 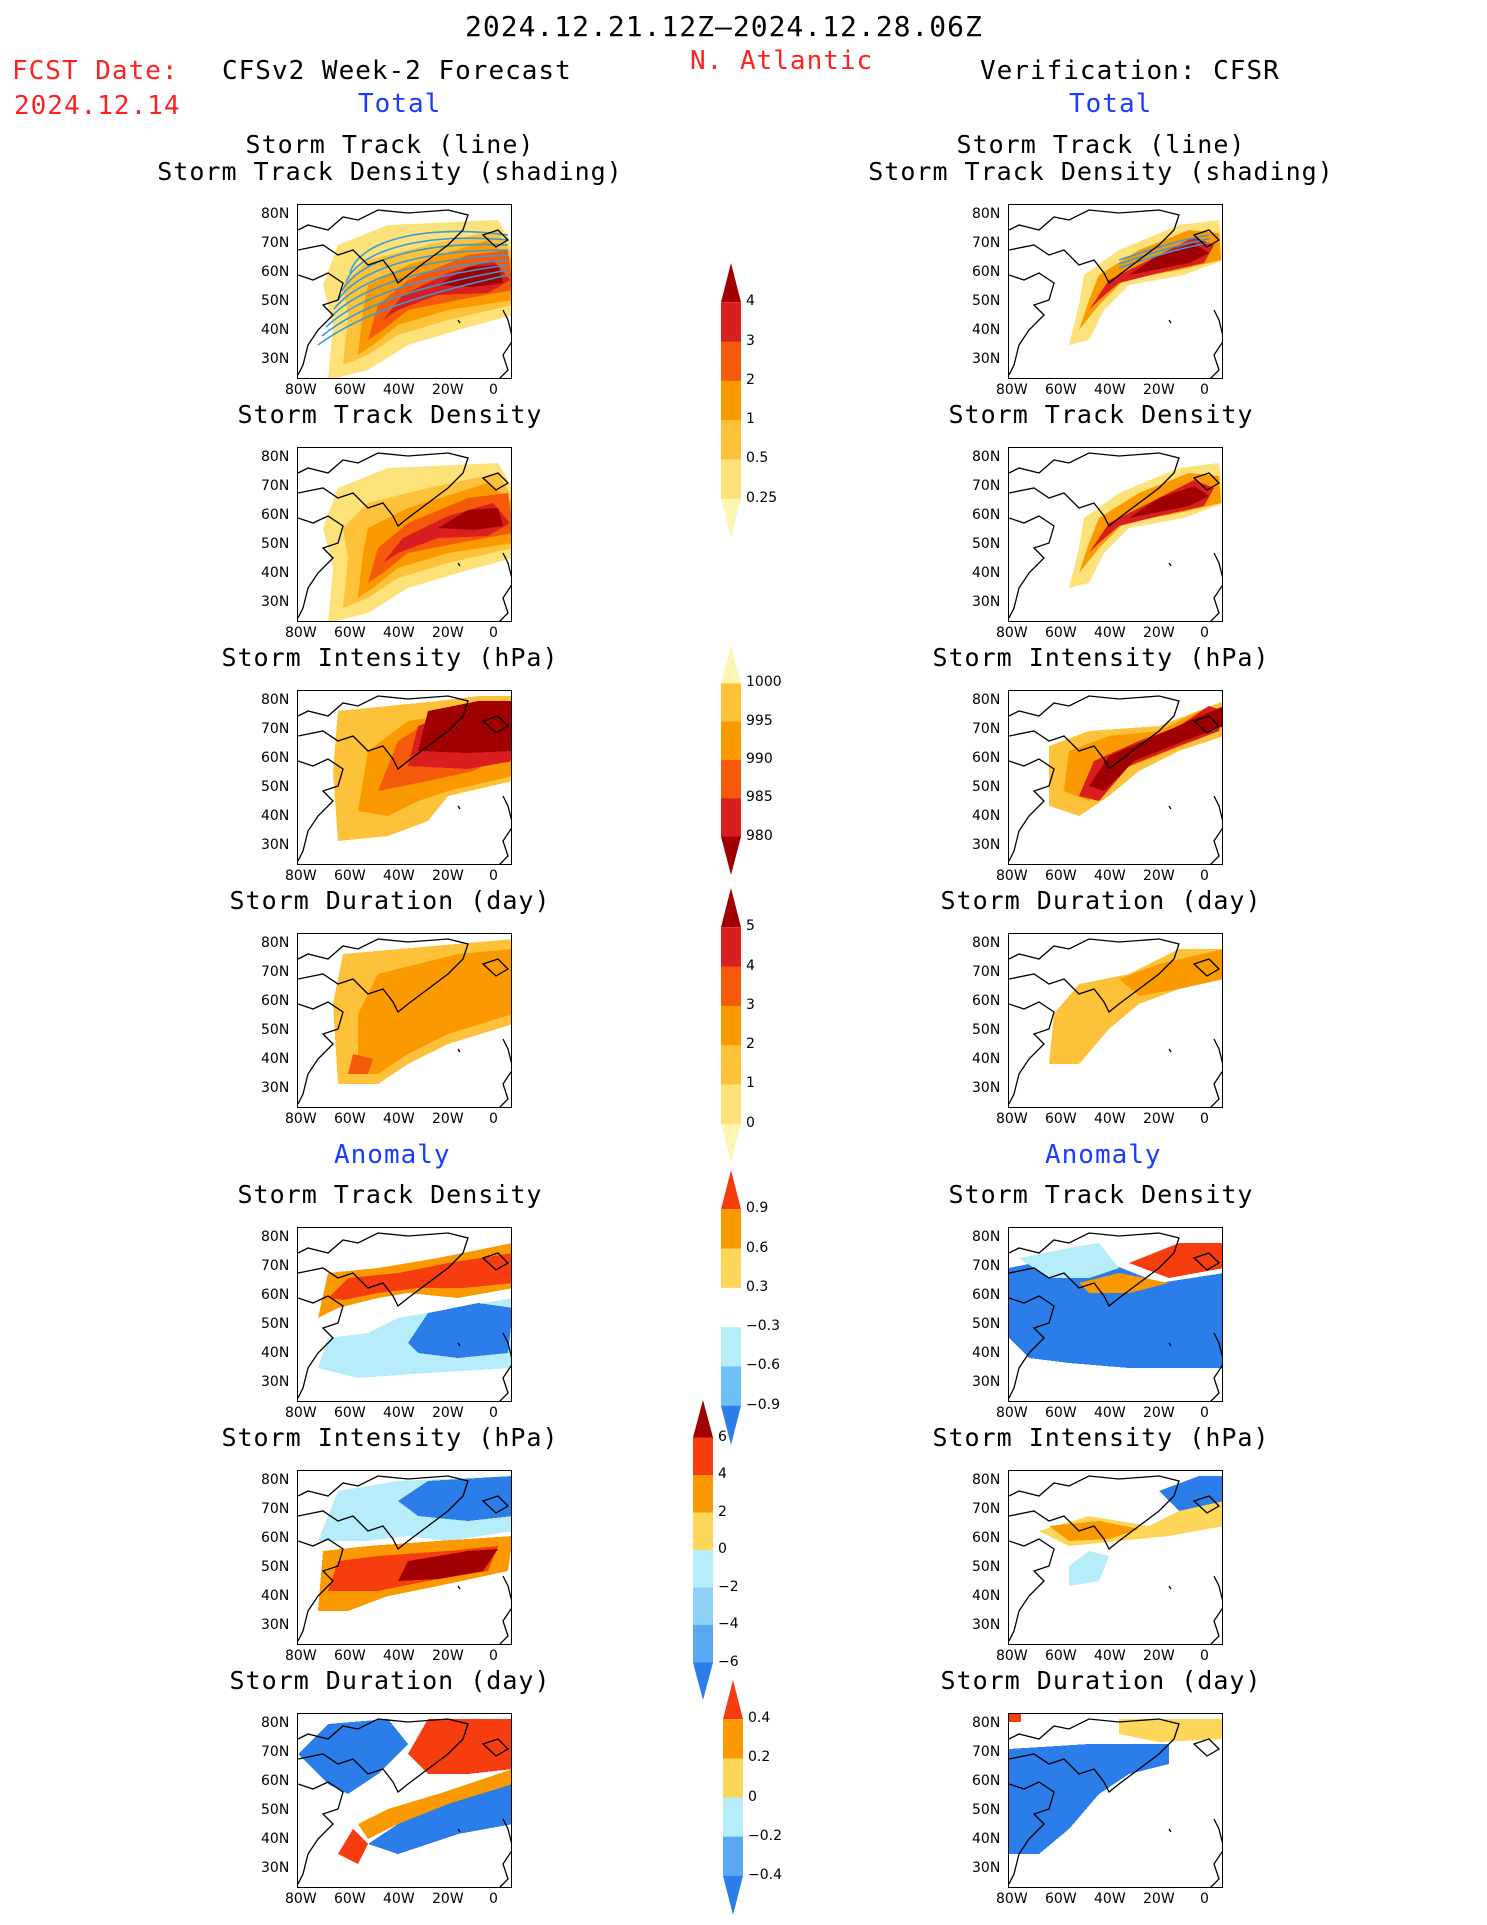 I want to click on colorbar-intensity, so click(x=731, y=762).